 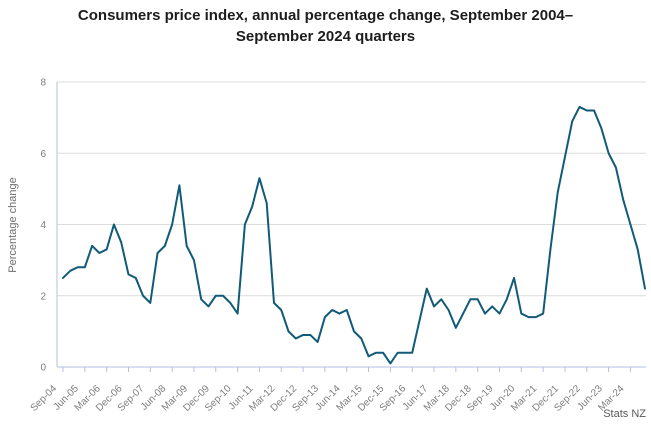 I want to click on y-tick-label: 8, so click(x=43, y=83).